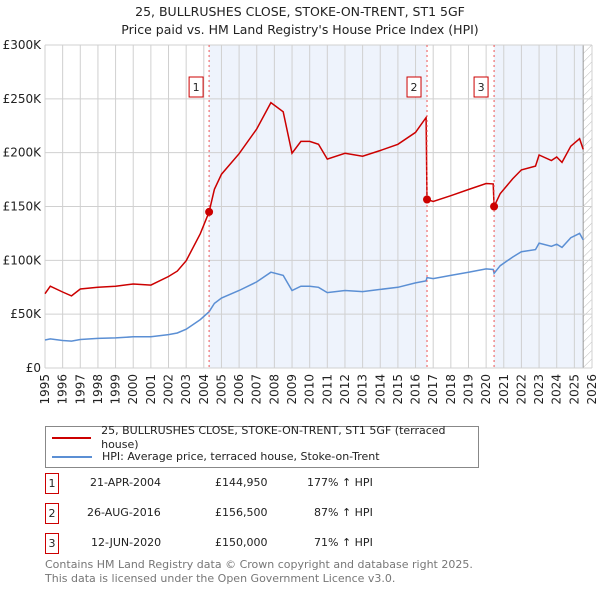  Describe the element at coordinates (574, 389) in the screenshot. I see `x-tick-label: 2025` at that location.